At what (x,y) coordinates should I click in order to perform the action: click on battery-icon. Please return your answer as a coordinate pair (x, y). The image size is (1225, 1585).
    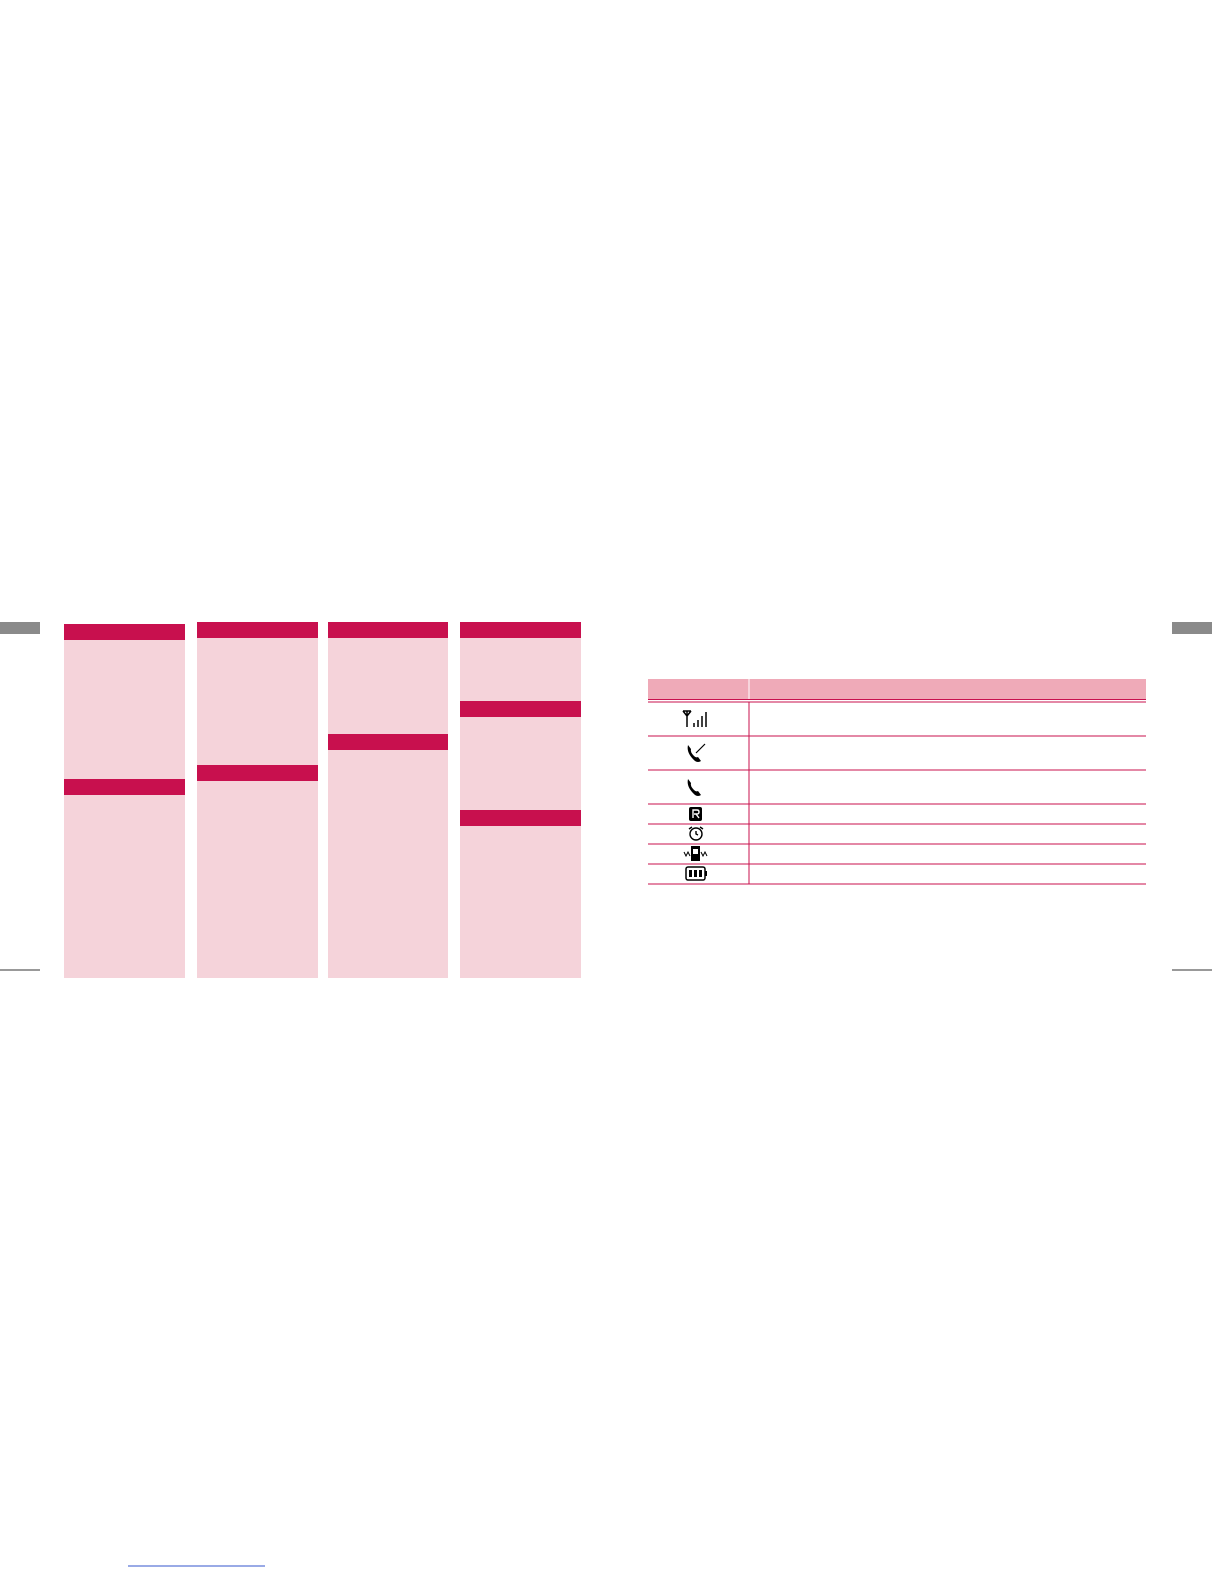
    Looking at the image, I should click on (696, 873).